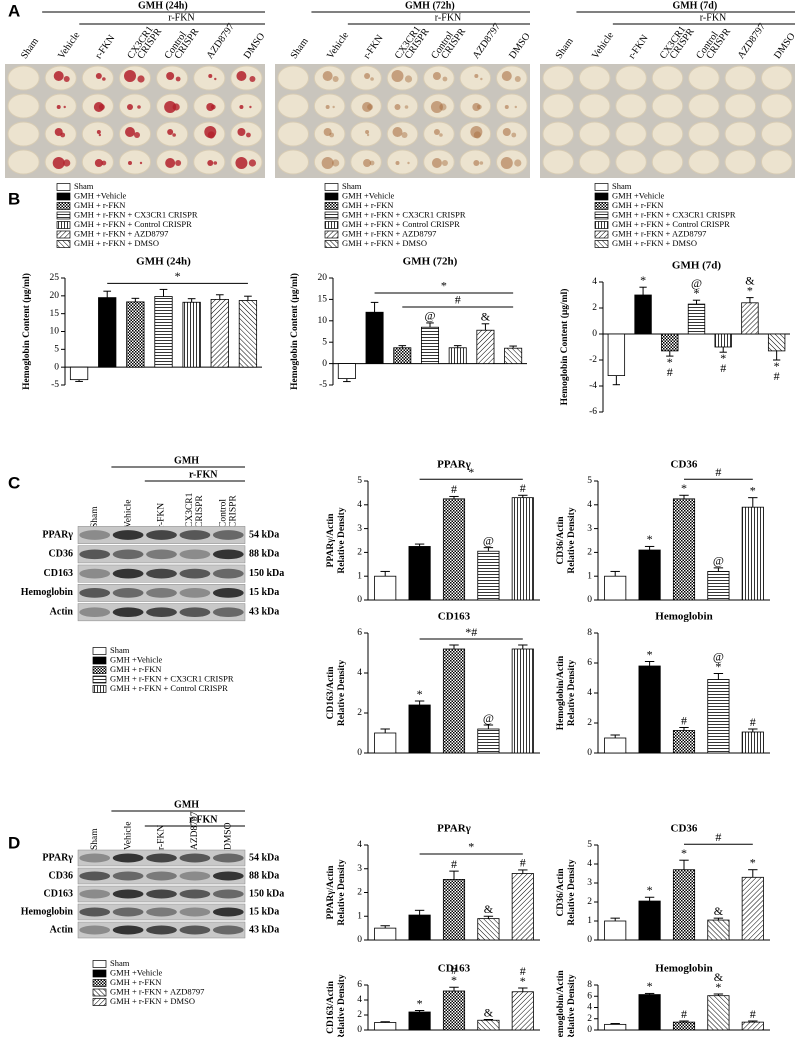 Image resolution: width=800 pixels, height=1037 pixels. Describe the element at coordinates (593, 386) in the screenshot. I see `y-tick-label: -4` at that location.